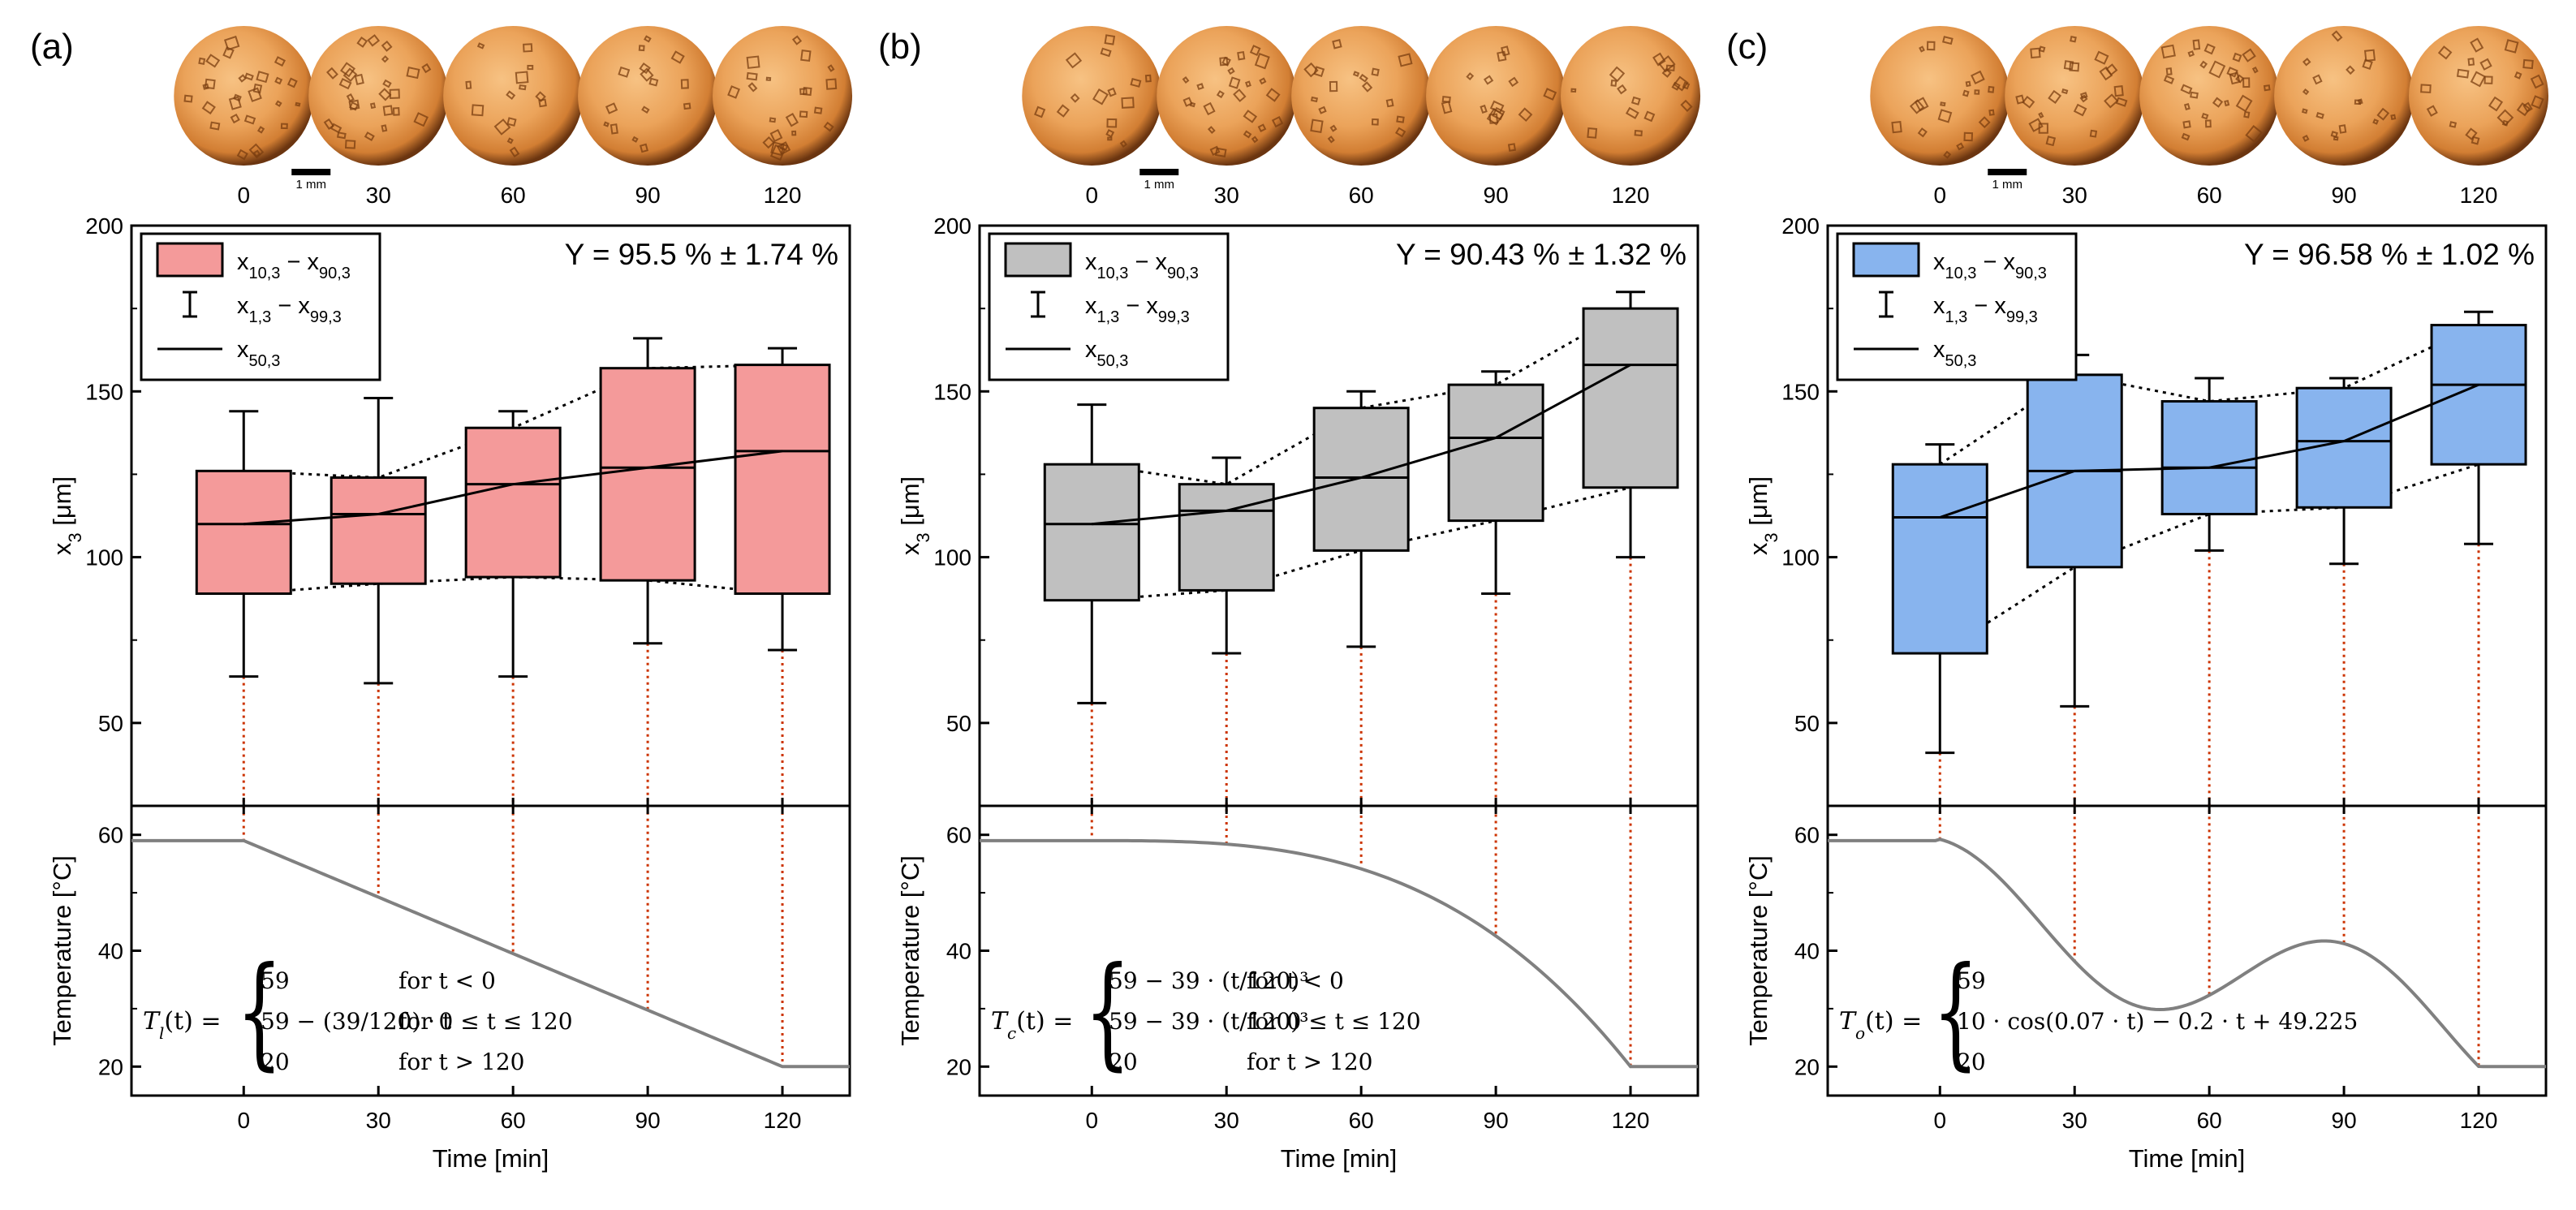  I want to click on top-y-tick-label: 100, so click(104, 558).